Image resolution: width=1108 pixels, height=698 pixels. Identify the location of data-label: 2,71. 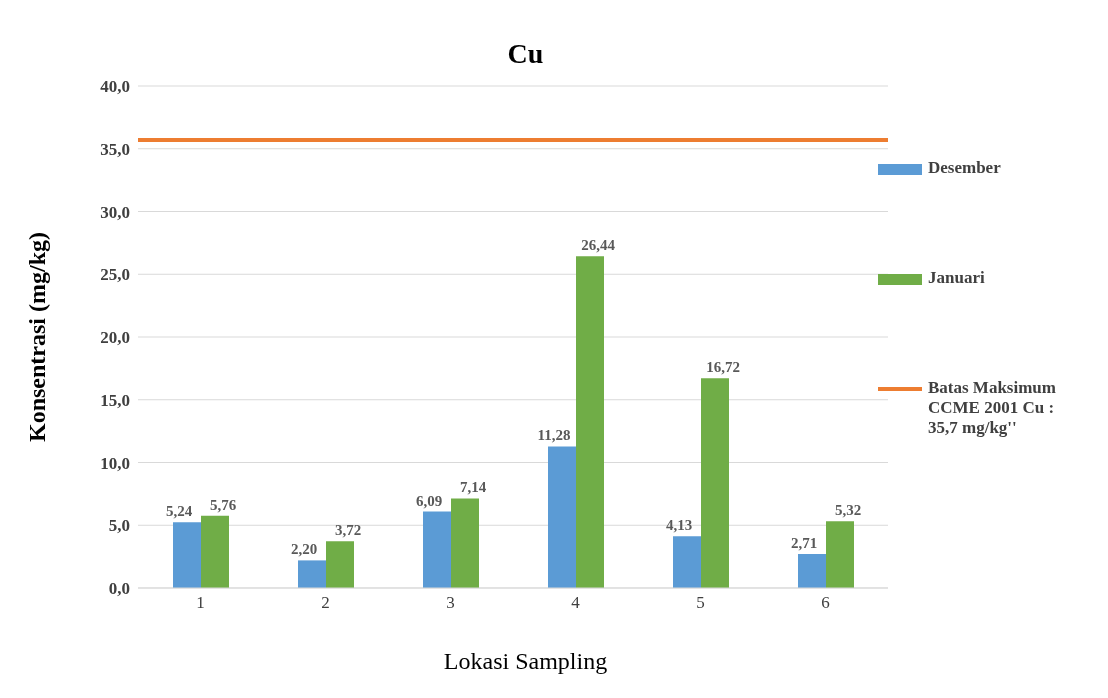
(804, 542).